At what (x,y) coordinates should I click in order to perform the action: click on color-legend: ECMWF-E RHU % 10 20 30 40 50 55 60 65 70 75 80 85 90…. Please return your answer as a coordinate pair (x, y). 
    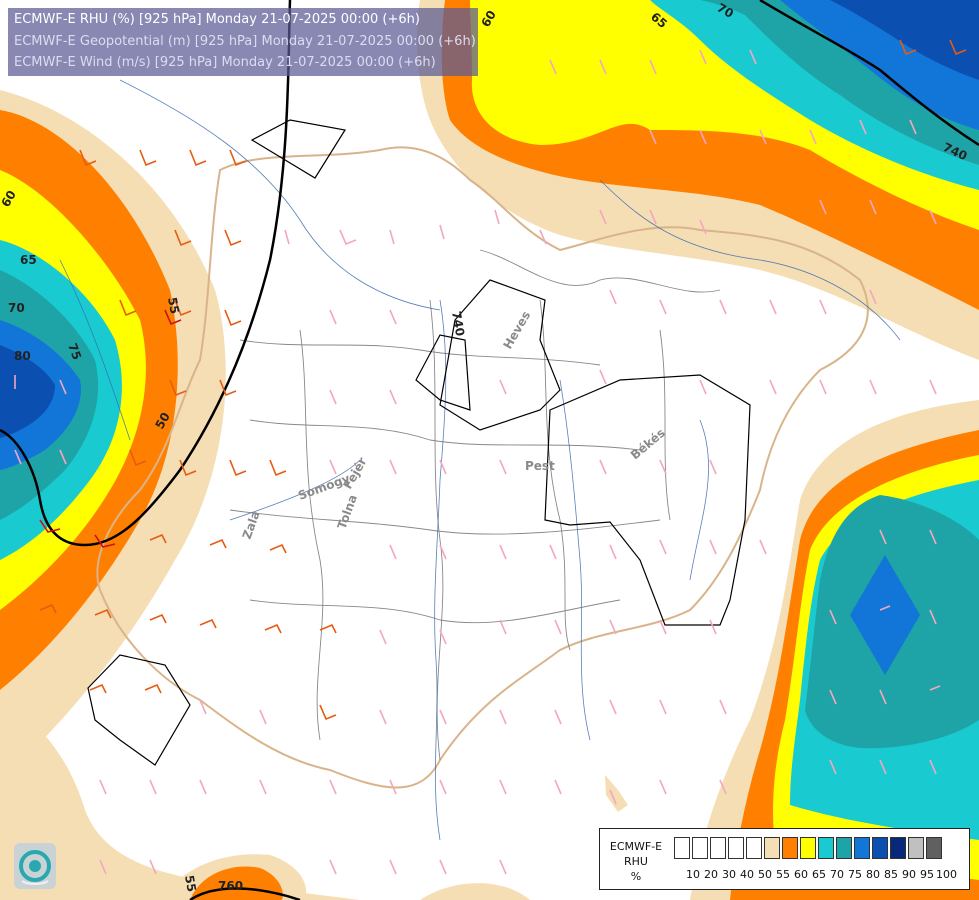
    Looking at the image, I should click on (784, 859).